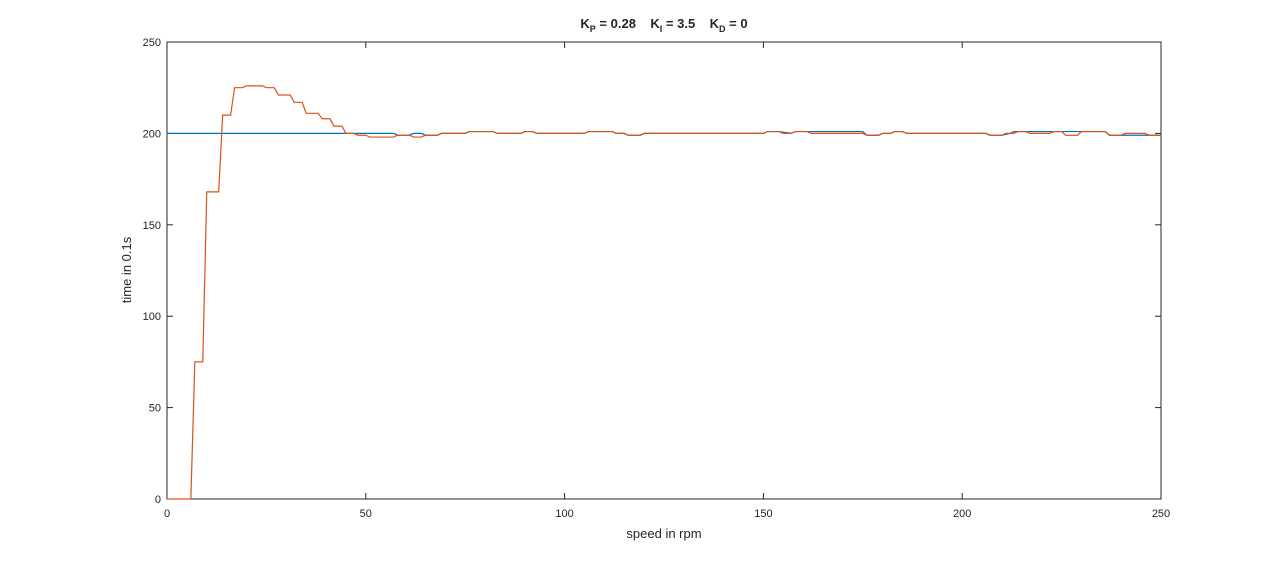  What do you see at coordinates (366, 514) in the screenshot?
I see `x-tick-label: 50` at bounding box center [366, 514].